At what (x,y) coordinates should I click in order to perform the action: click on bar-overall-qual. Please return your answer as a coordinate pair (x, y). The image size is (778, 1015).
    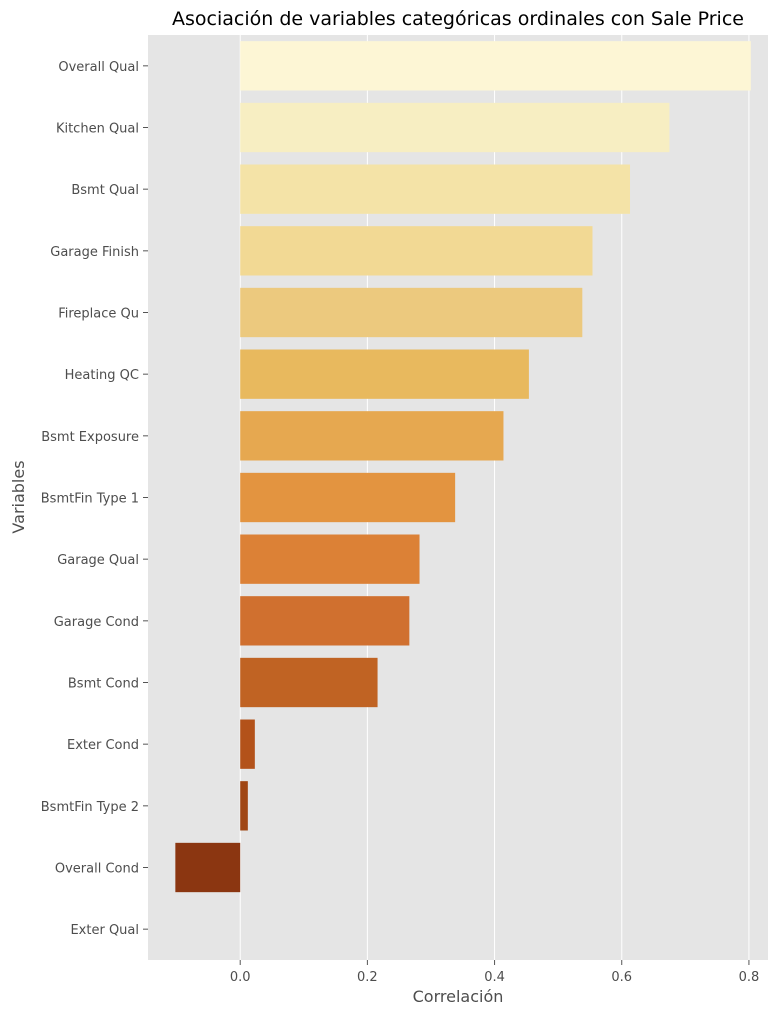
    Looking at the image, I should click on (495, 66).